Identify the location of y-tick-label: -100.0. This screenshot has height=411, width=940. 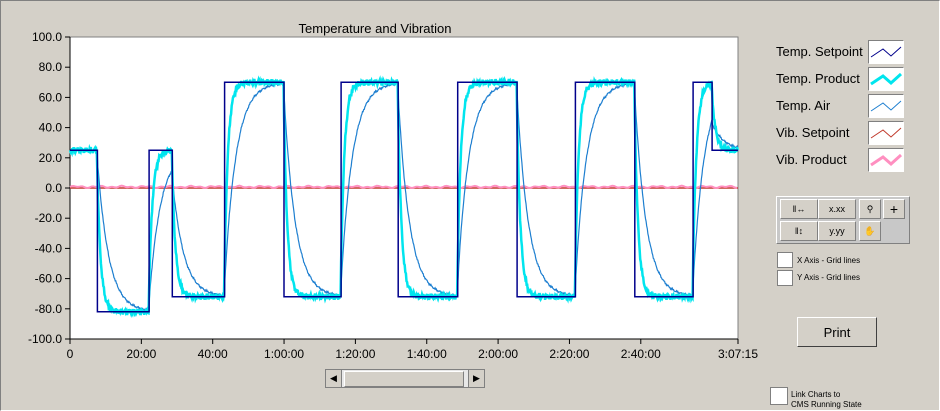
(45, 339).